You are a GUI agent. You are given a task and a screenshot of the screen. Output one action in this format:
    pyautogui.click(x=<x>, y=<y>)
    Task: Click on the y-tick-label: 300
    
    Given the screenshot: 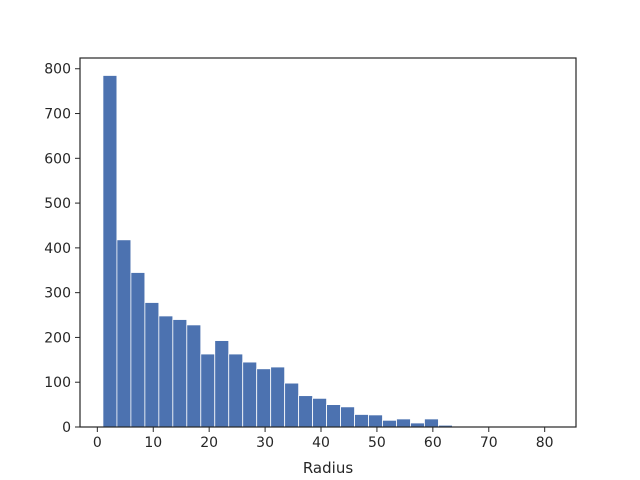 What is the action you would take?
    pyautogui.click(x=57, y=294)
    